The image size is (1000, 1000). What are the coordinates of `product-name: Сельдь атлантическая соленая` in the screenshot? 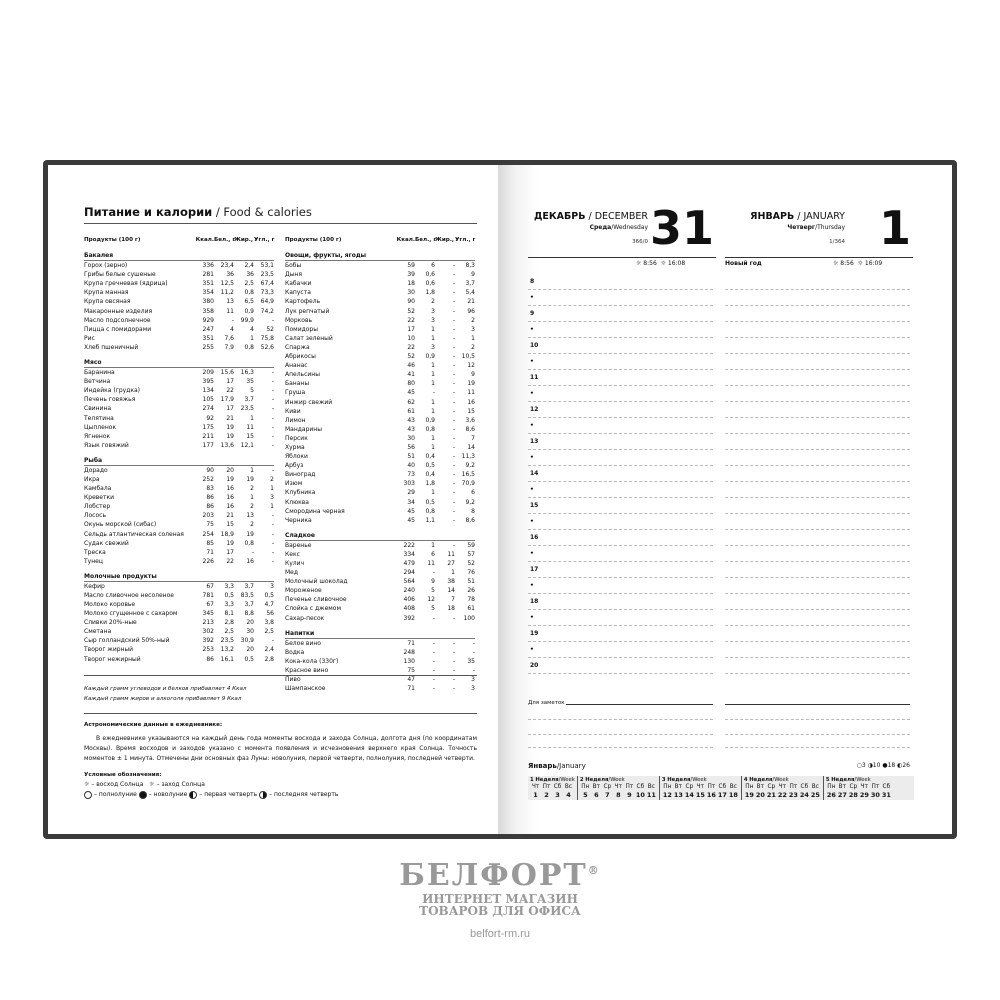 It's located at (134, 534).